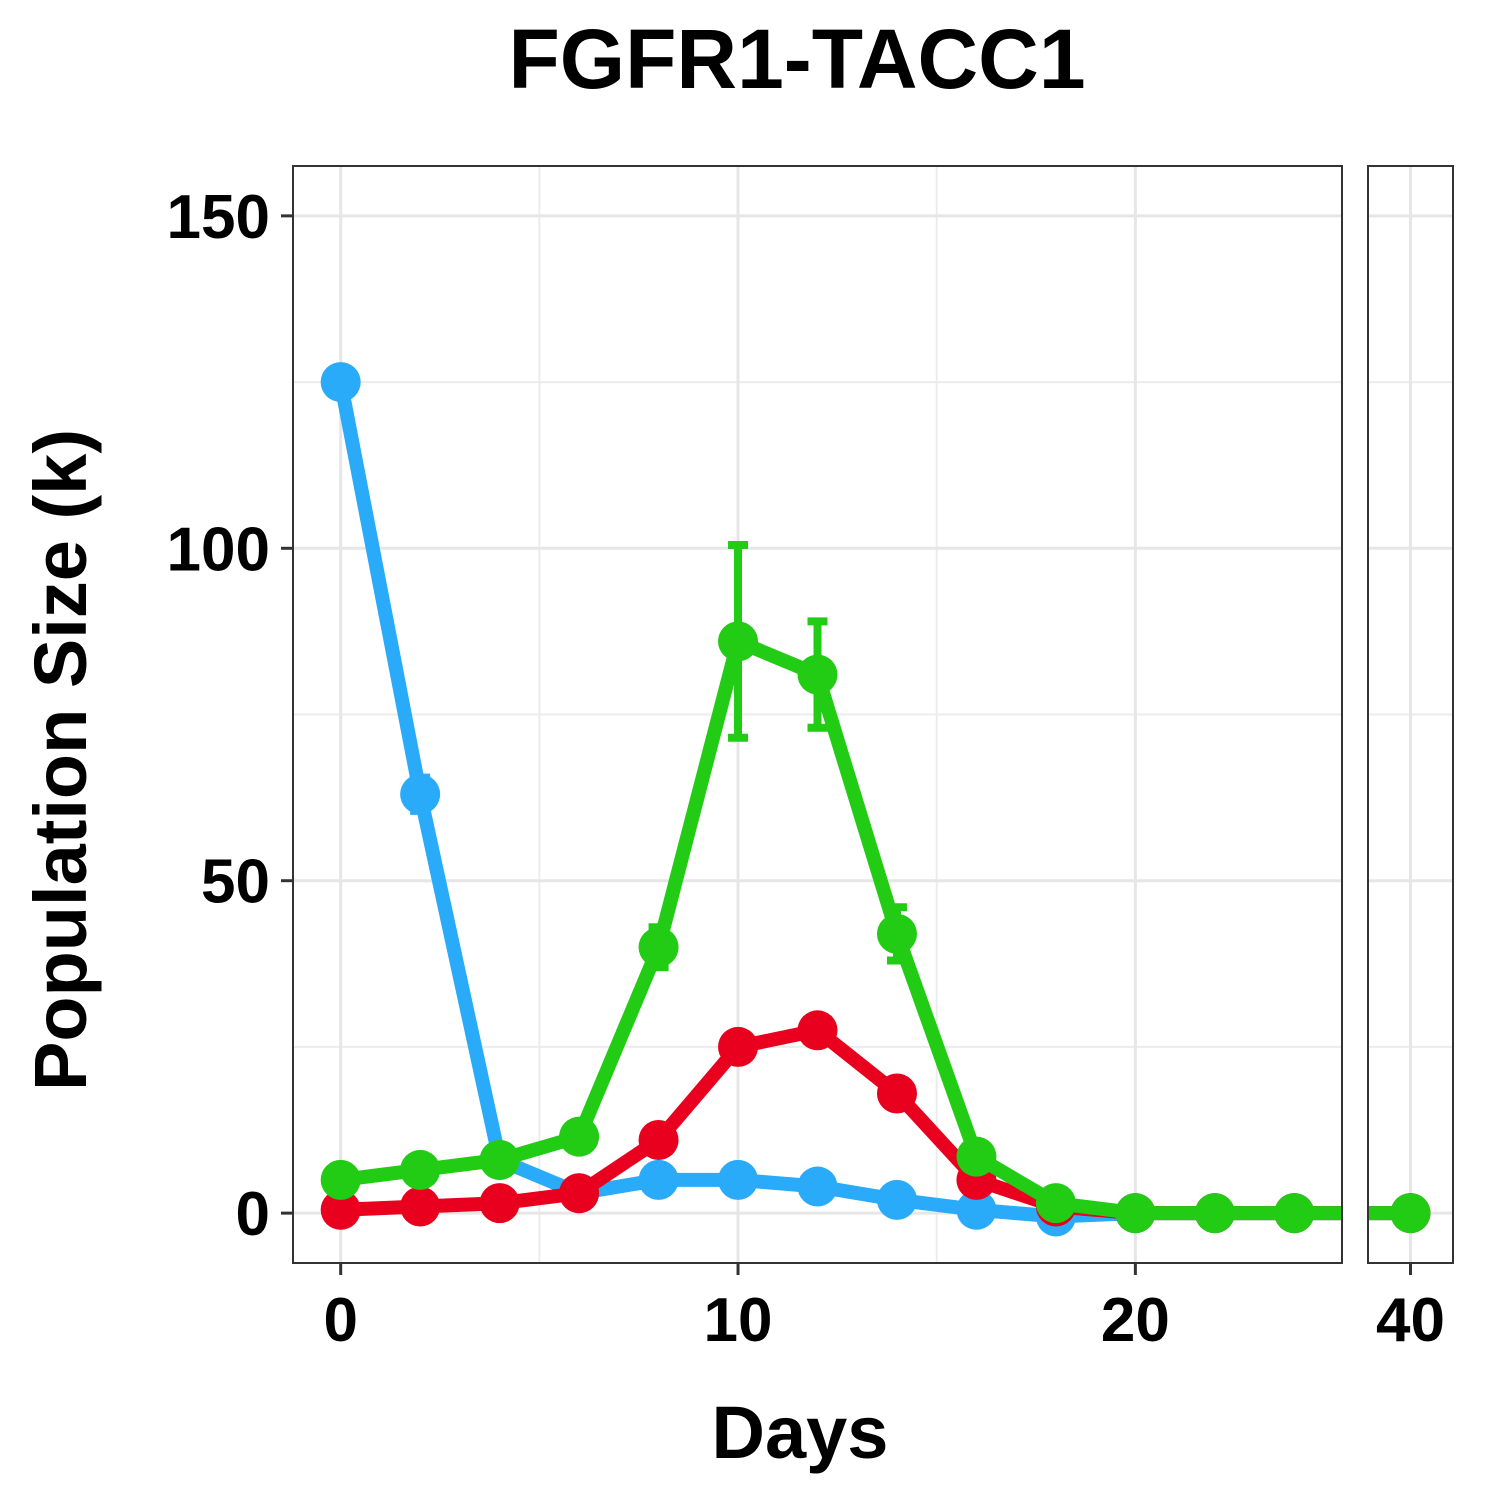 The width and height of the screenshot is (1500, 1500). What do you see at coordinates (340, 1320) in the screenshot?
I see `x-tick-label: 0` at bounding box center [340, 1320].